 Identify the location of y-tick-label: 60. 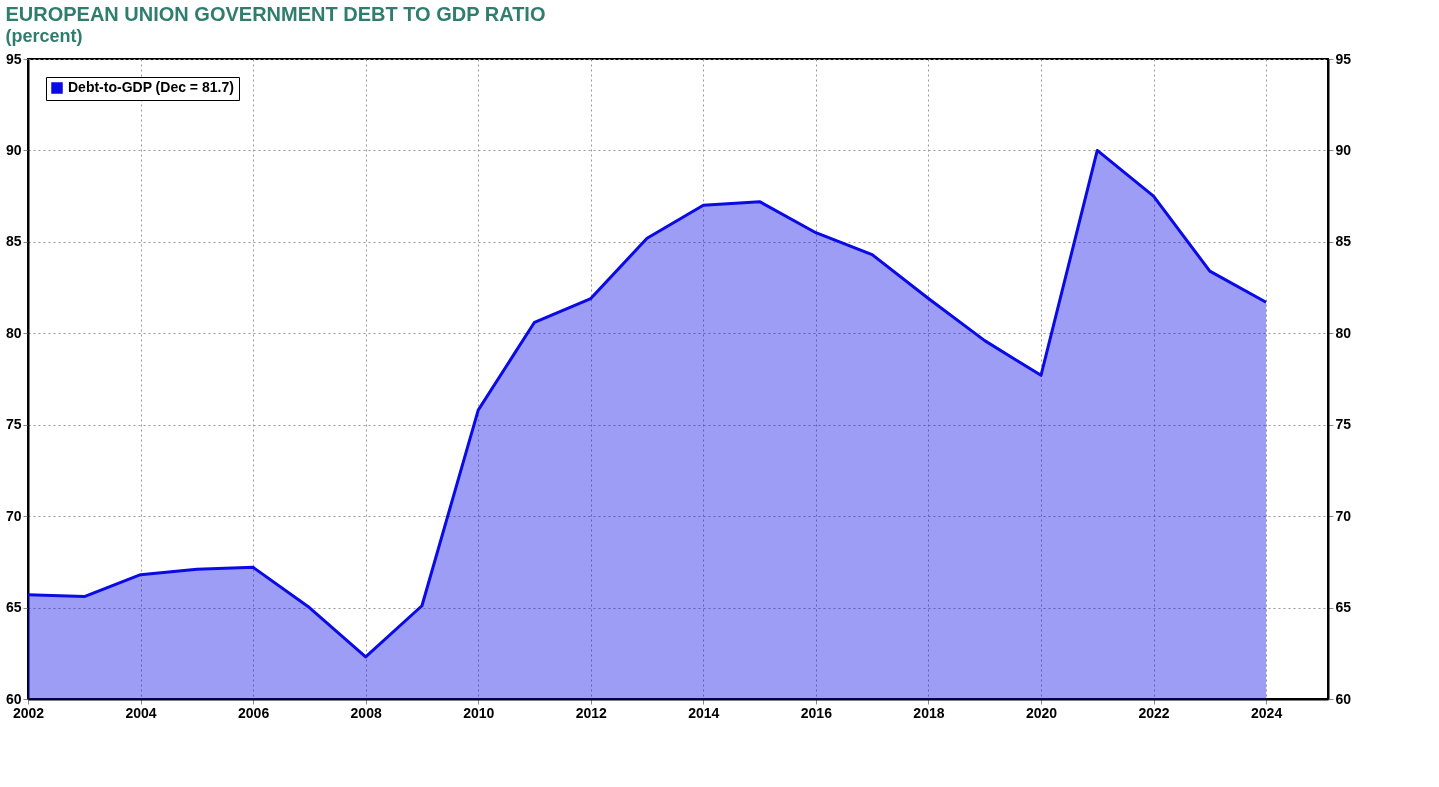
(13, 698).